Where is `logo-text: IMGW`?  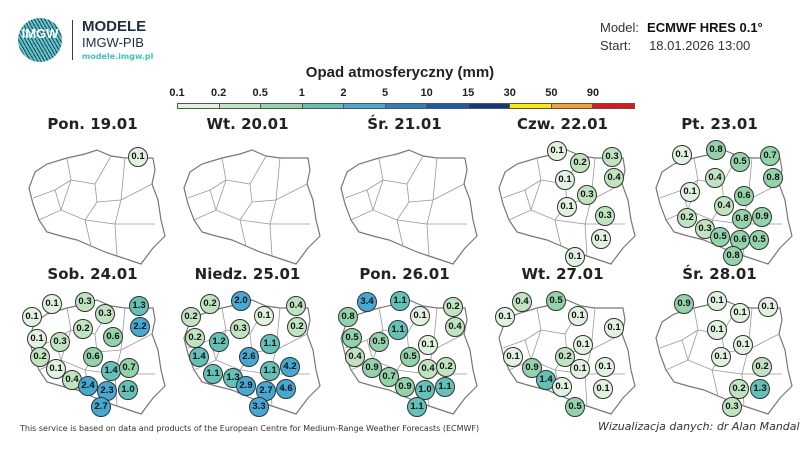
logo-text: IMGW is located at coordinates (40, 33).